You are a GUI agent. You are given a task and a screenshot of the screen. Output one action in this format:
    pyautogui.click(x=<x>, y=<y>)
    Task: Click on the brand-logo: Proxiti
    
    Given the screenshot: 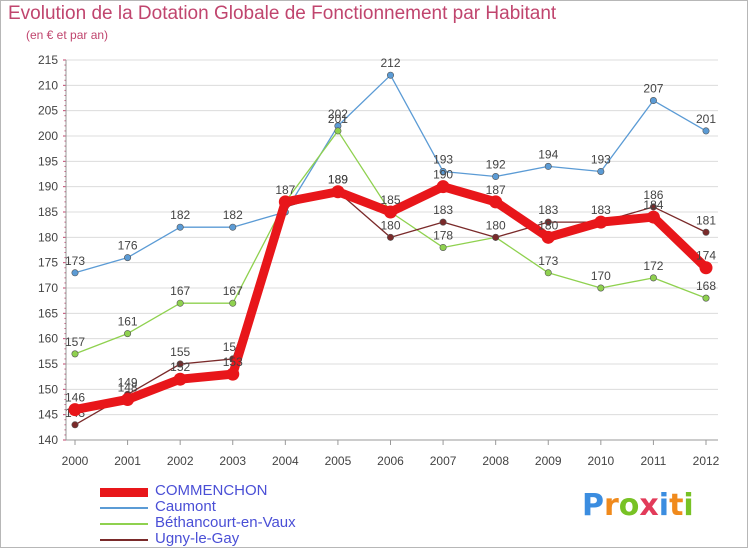 What is the action you would take?
    pyautogui.click(x=638, y=505)
    